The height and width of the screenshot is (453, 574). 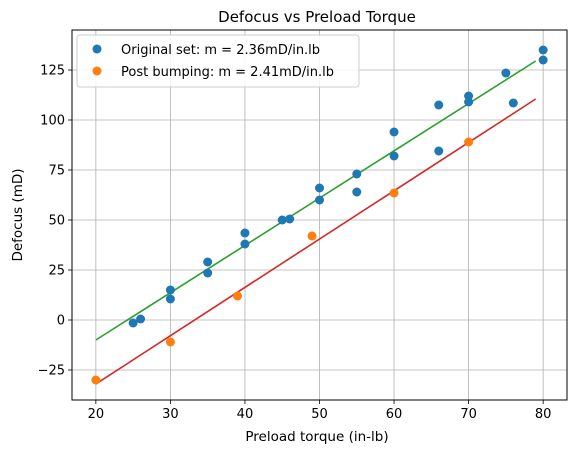 I want to click on y-tick-label: 0, so click(x=61, y=321).